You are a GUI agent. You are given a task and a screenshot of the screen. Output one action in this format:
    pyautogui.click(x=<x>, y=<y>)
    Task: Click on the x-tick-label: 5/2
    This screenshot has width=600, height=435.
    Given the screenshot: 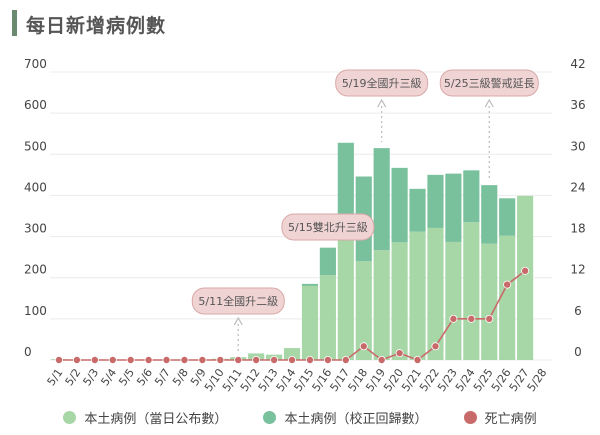 What is the action you would take?
    pyautogui.click(x=73, y=377)
    